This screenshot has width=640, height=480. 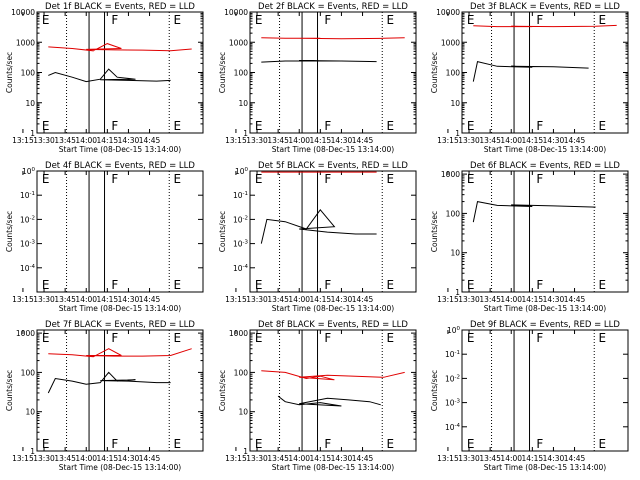 What do you see at coordinates (452, 354) in the screenshot?
I see `y-tick-label: 10-1` at bounding box center [452, 354].